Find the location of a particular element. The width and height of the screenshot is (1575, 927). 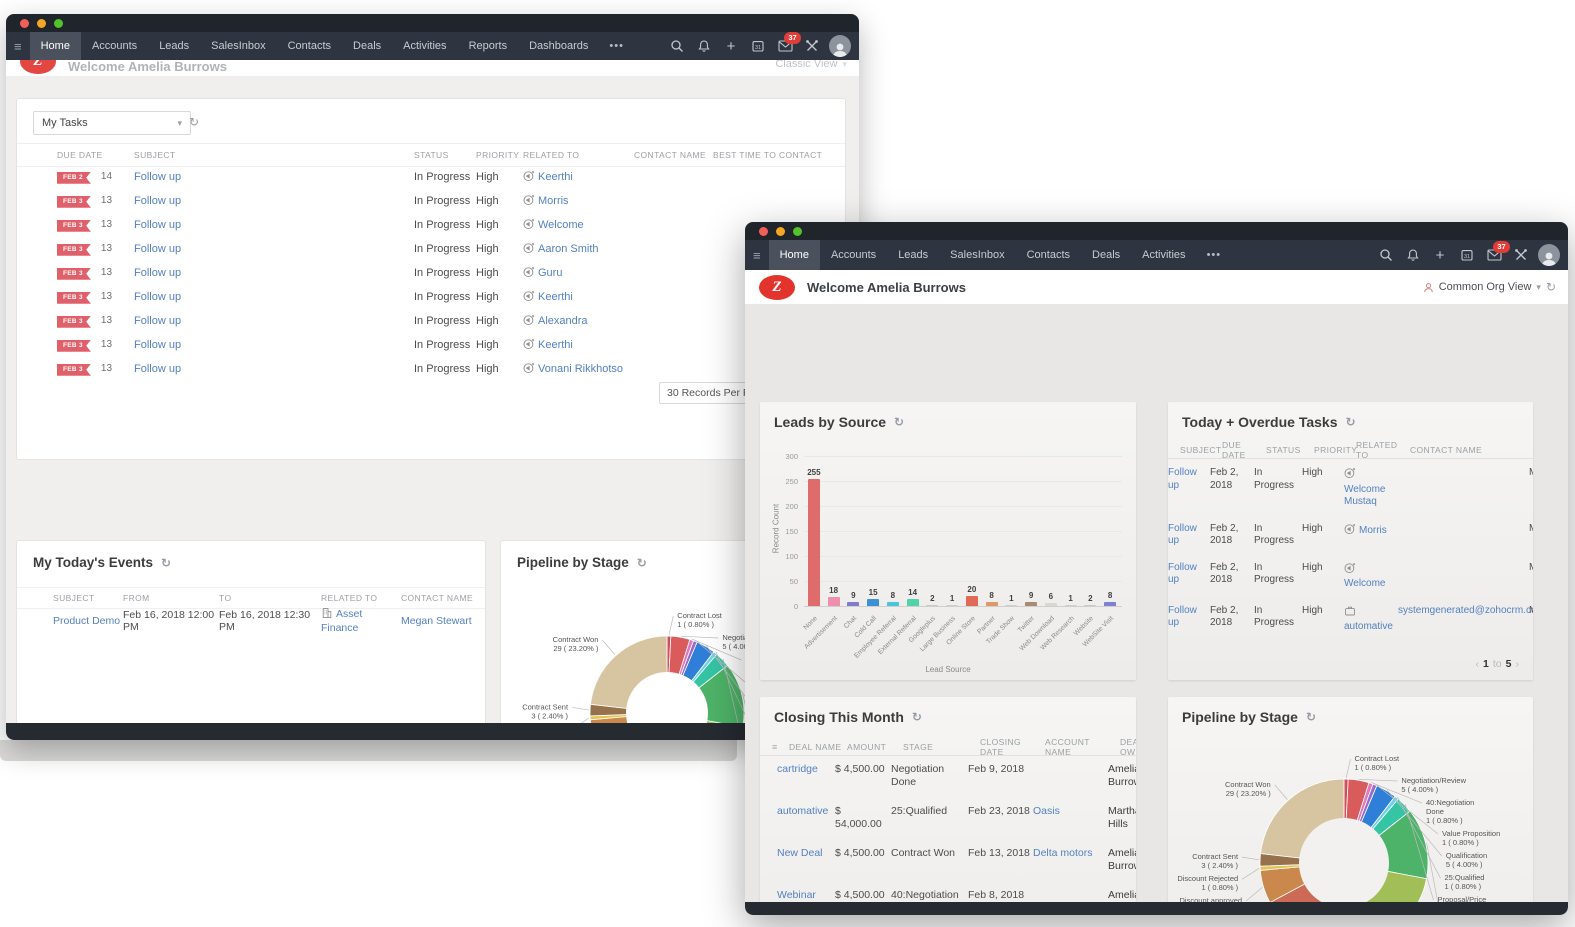

nav-item: Dashboards is located at coordinates (559, 46).